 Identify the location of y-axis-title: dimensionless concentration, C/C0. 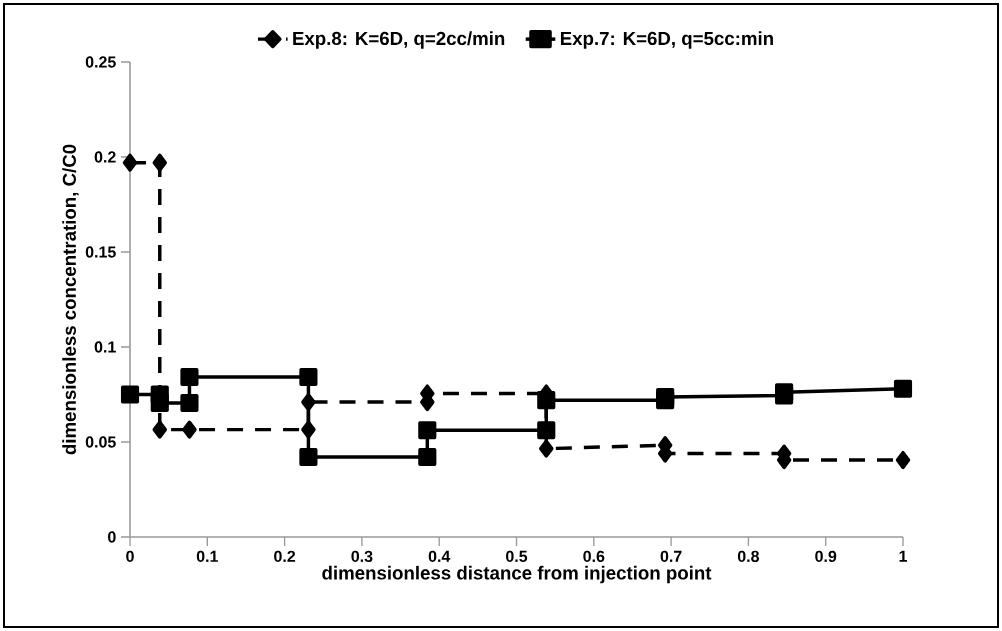
(70, 299).